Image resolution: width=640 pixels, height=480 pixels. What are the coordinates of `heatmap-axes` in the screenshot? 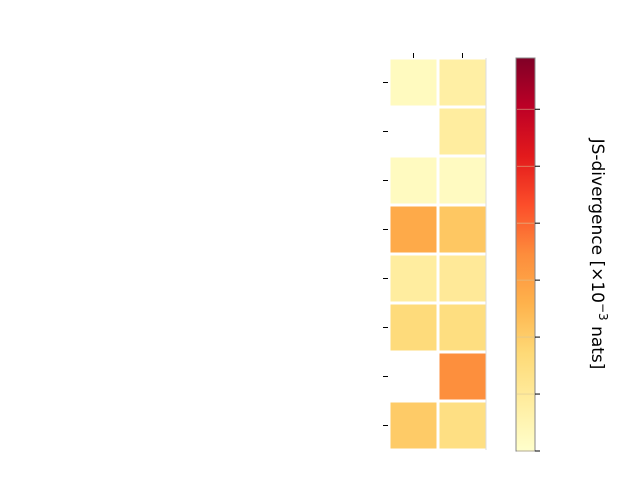 It's located at (435, 251).